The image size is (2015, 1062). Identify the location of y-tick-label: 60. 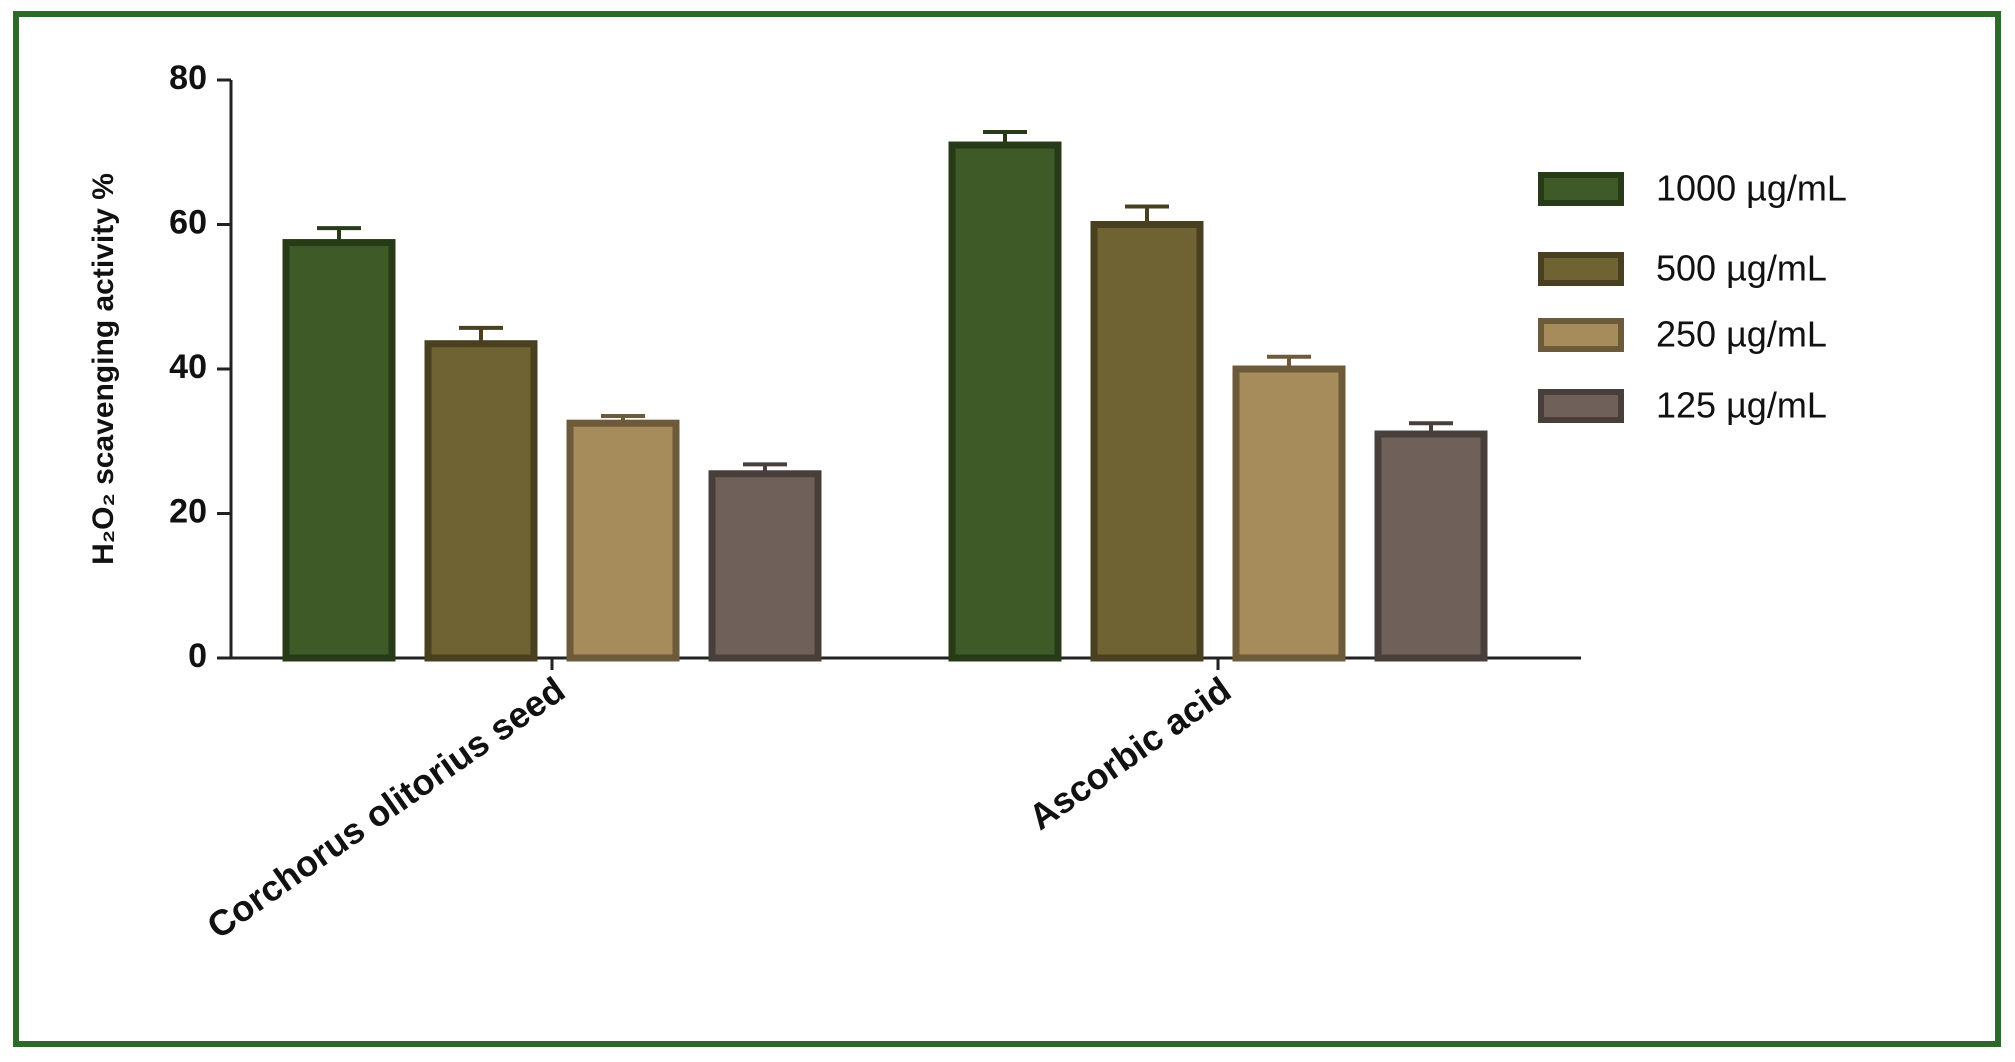
(188, 222).